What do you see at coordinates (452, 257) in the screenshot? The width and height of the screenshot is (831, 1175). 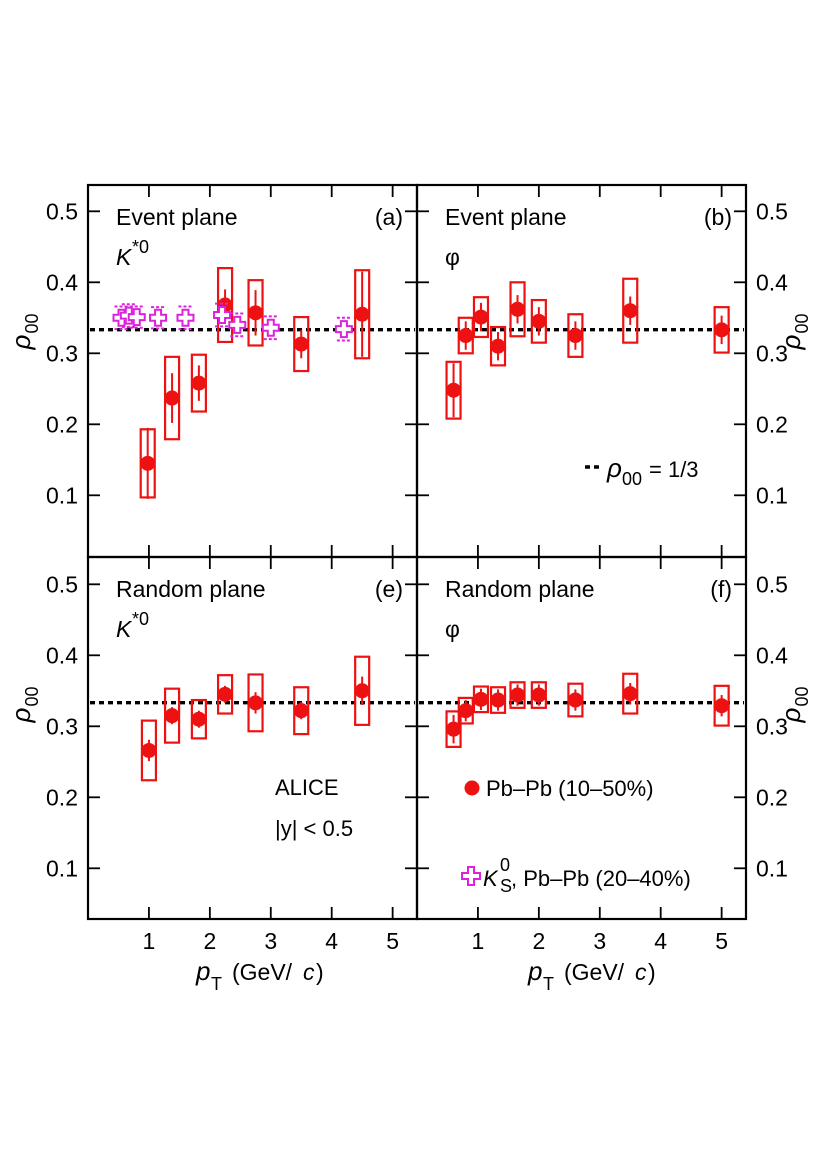 I see `species-label: φ` at bounding box center [452, 257].